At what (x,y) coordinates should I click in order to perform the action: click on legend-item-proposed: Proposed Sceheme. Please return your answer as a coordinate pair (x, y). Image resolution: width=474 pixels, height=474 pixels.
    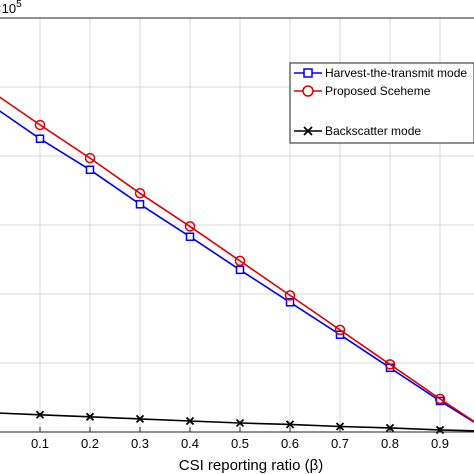
    Looking at the image, I should click on (362, 91).